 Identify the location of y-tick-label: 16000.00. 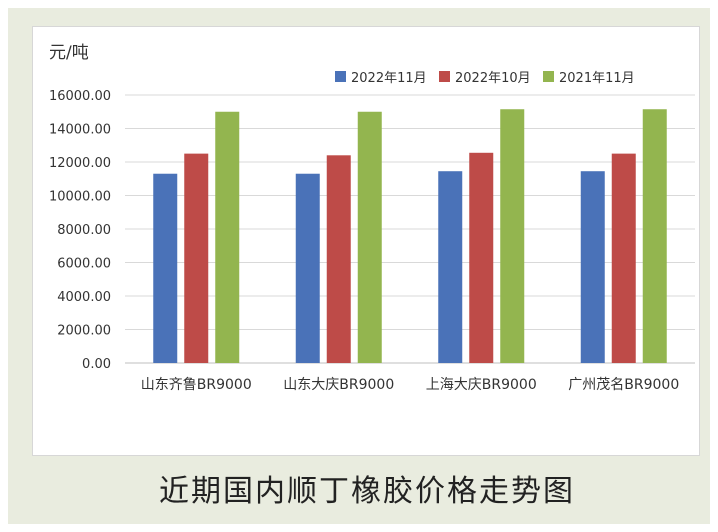
(80, 96).